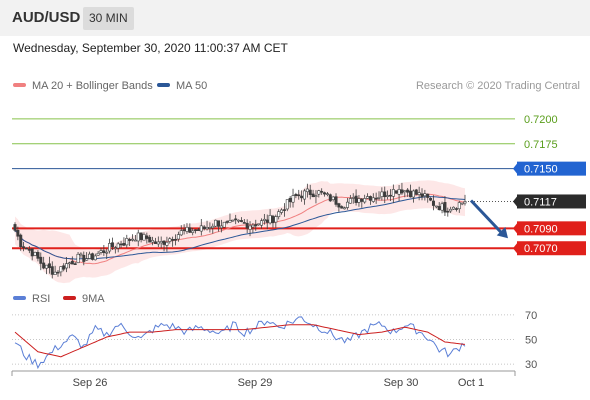 This screenshot has height=400, width=590. Describe the element at coordinates (108, 18) in the screenshot. I see `interval-badge: 30 MIN` at that location.